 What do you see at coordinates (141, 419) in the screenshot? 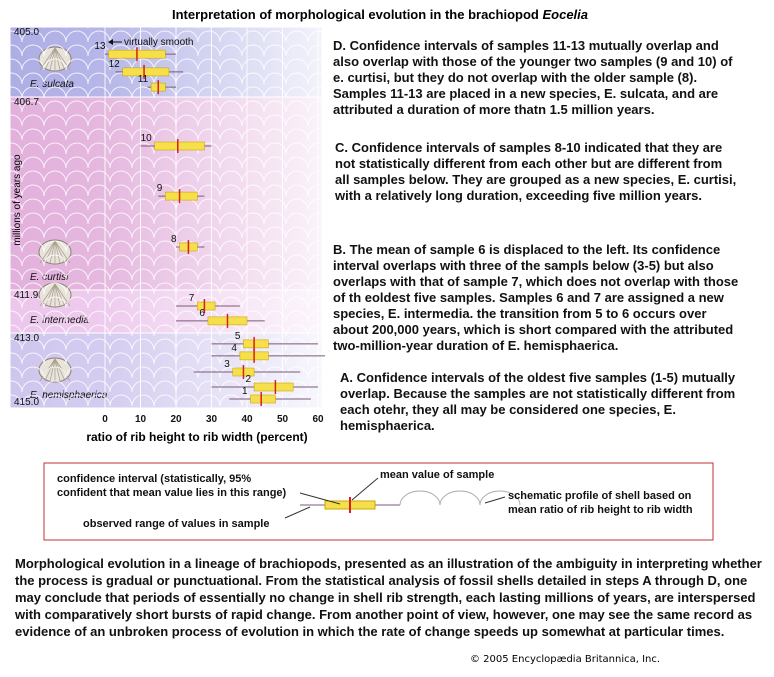
I see `x-tick-label: 10` at bounding box center [141, 419].